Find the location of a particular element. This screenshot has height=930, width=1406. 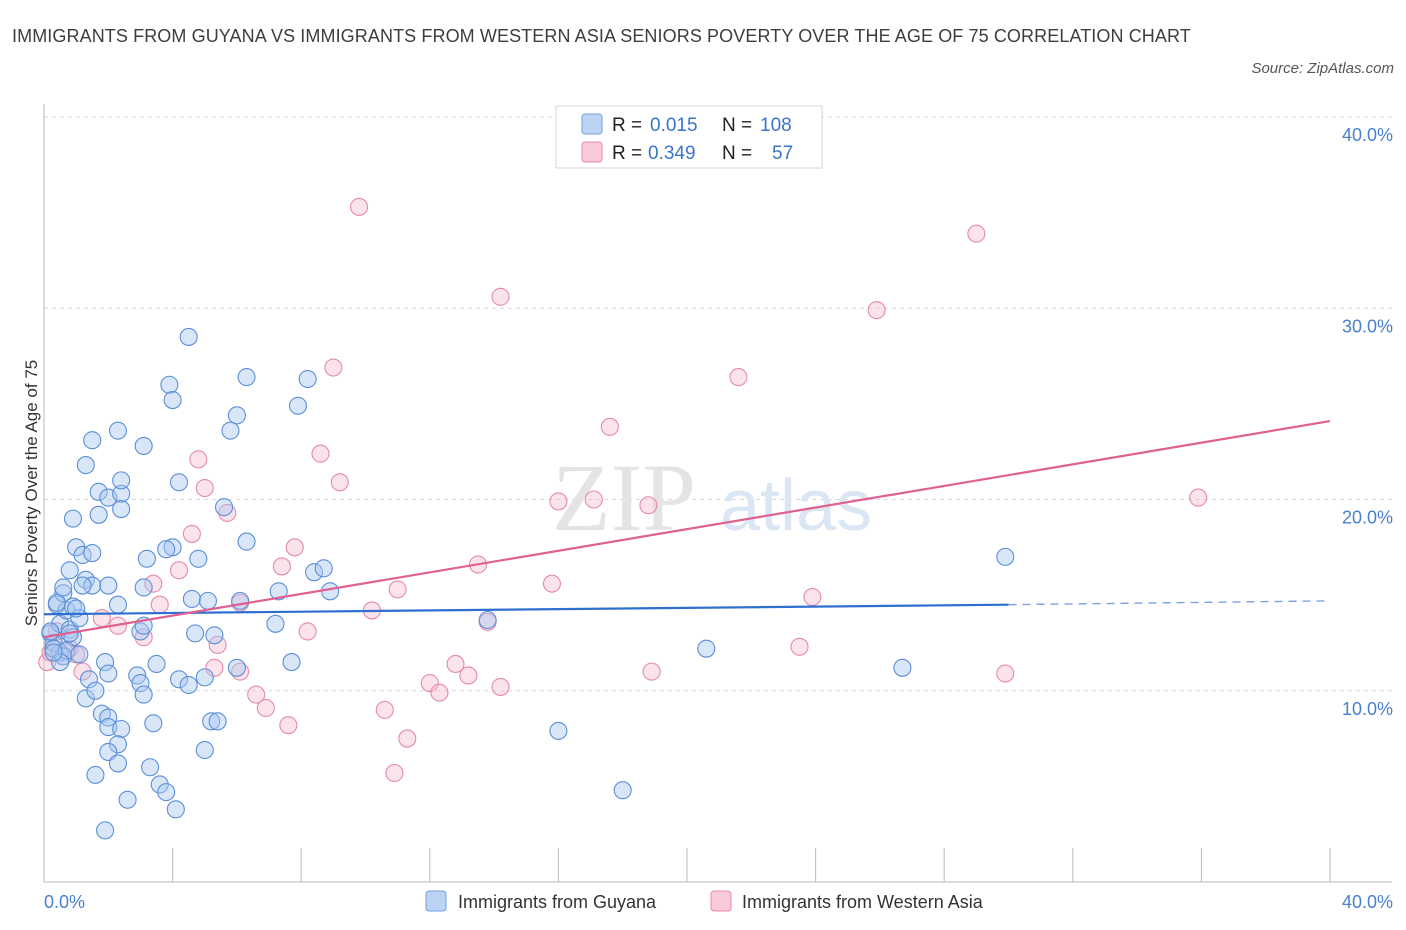

y-tick-label: 30.0% is located at coordinates (1367, 326).